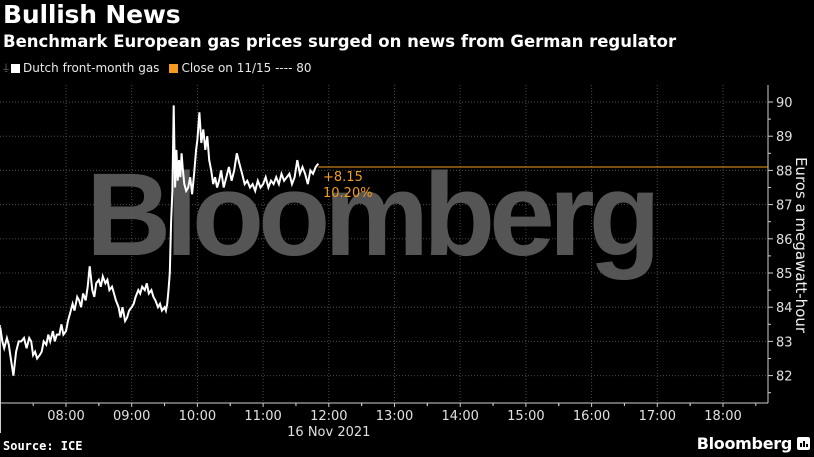 This screenshot has width=814, height=457. Describe the element at coordinates (92, 14) in the screenshot. I see `chart-title: Bullish News` at that location.